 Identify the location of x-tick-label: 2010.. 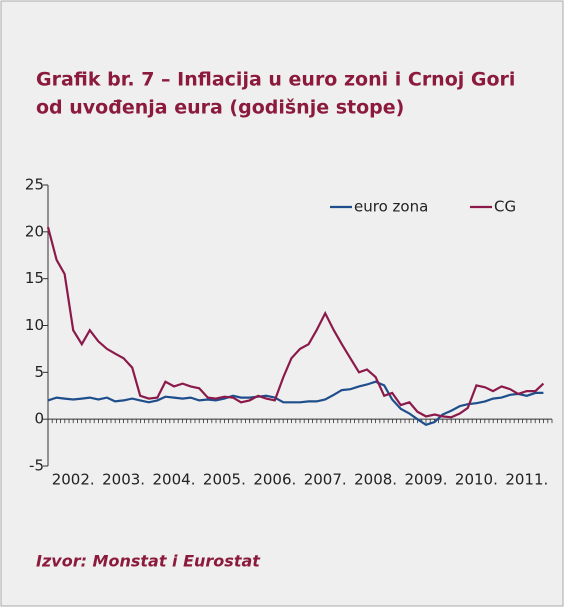
(476, 480).